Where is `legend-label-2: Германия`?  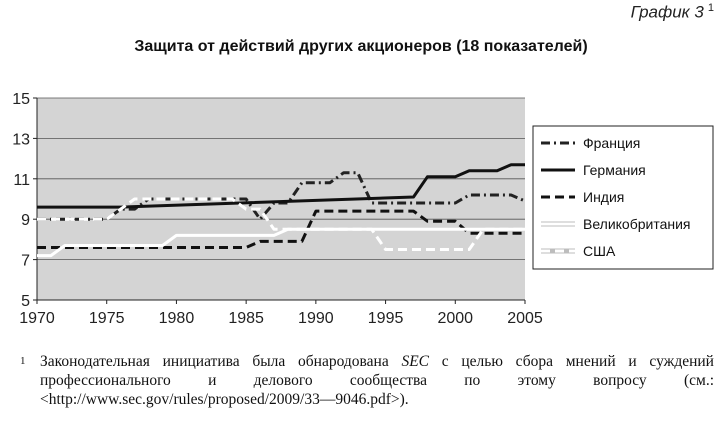 legend-label-2: Германия is located at coordinates (614, 170).